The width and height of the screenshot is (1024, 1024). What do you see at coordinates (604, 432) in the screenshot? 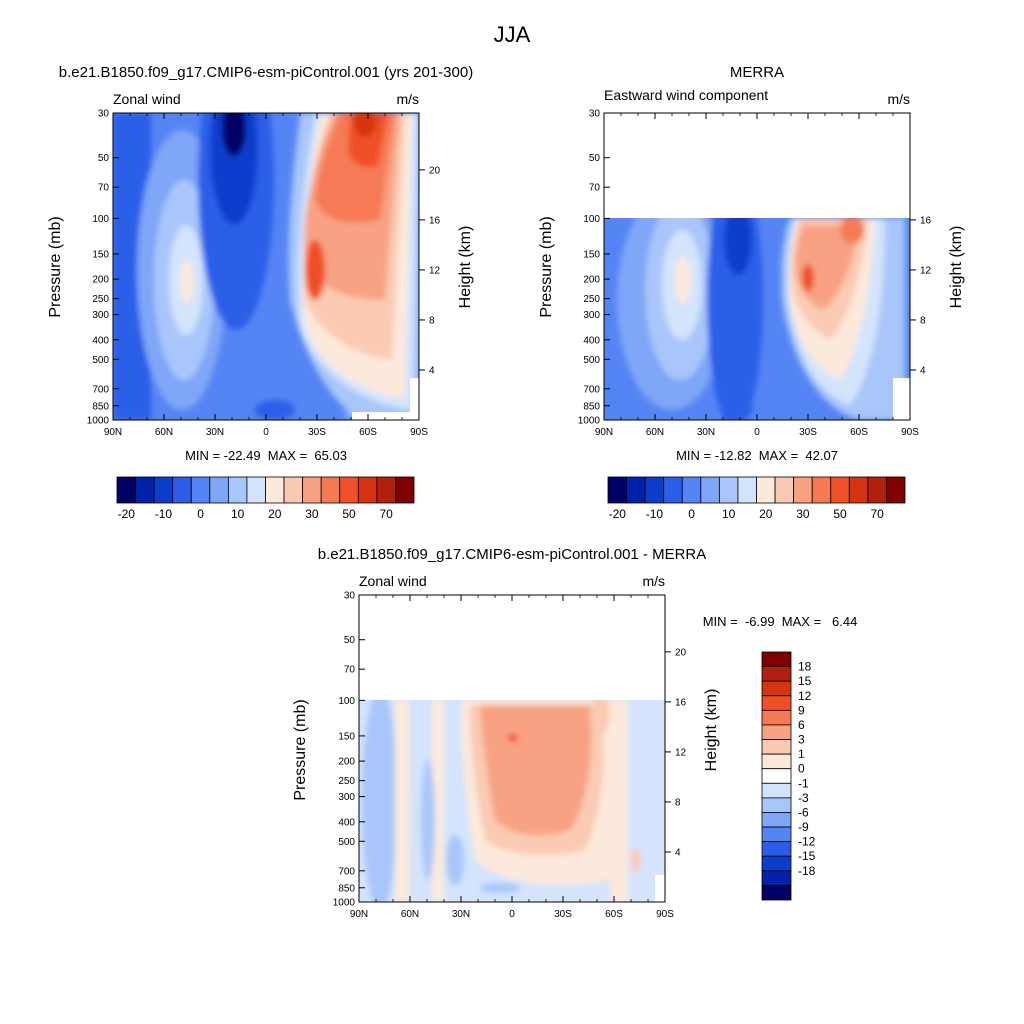
I see `x-tick-label: 90N` at bounding box center [604, 432].